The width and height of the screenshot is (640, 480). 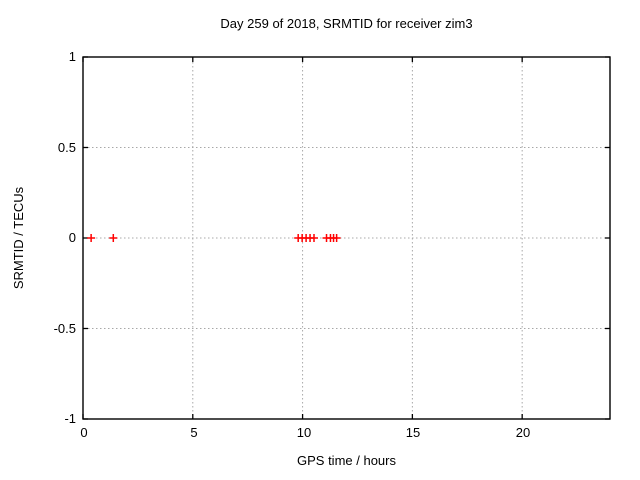 What do you see at coordinates (70, 418) in the screenshot?
I see `y-tick-label: -1` at bounding box center [70, 418].